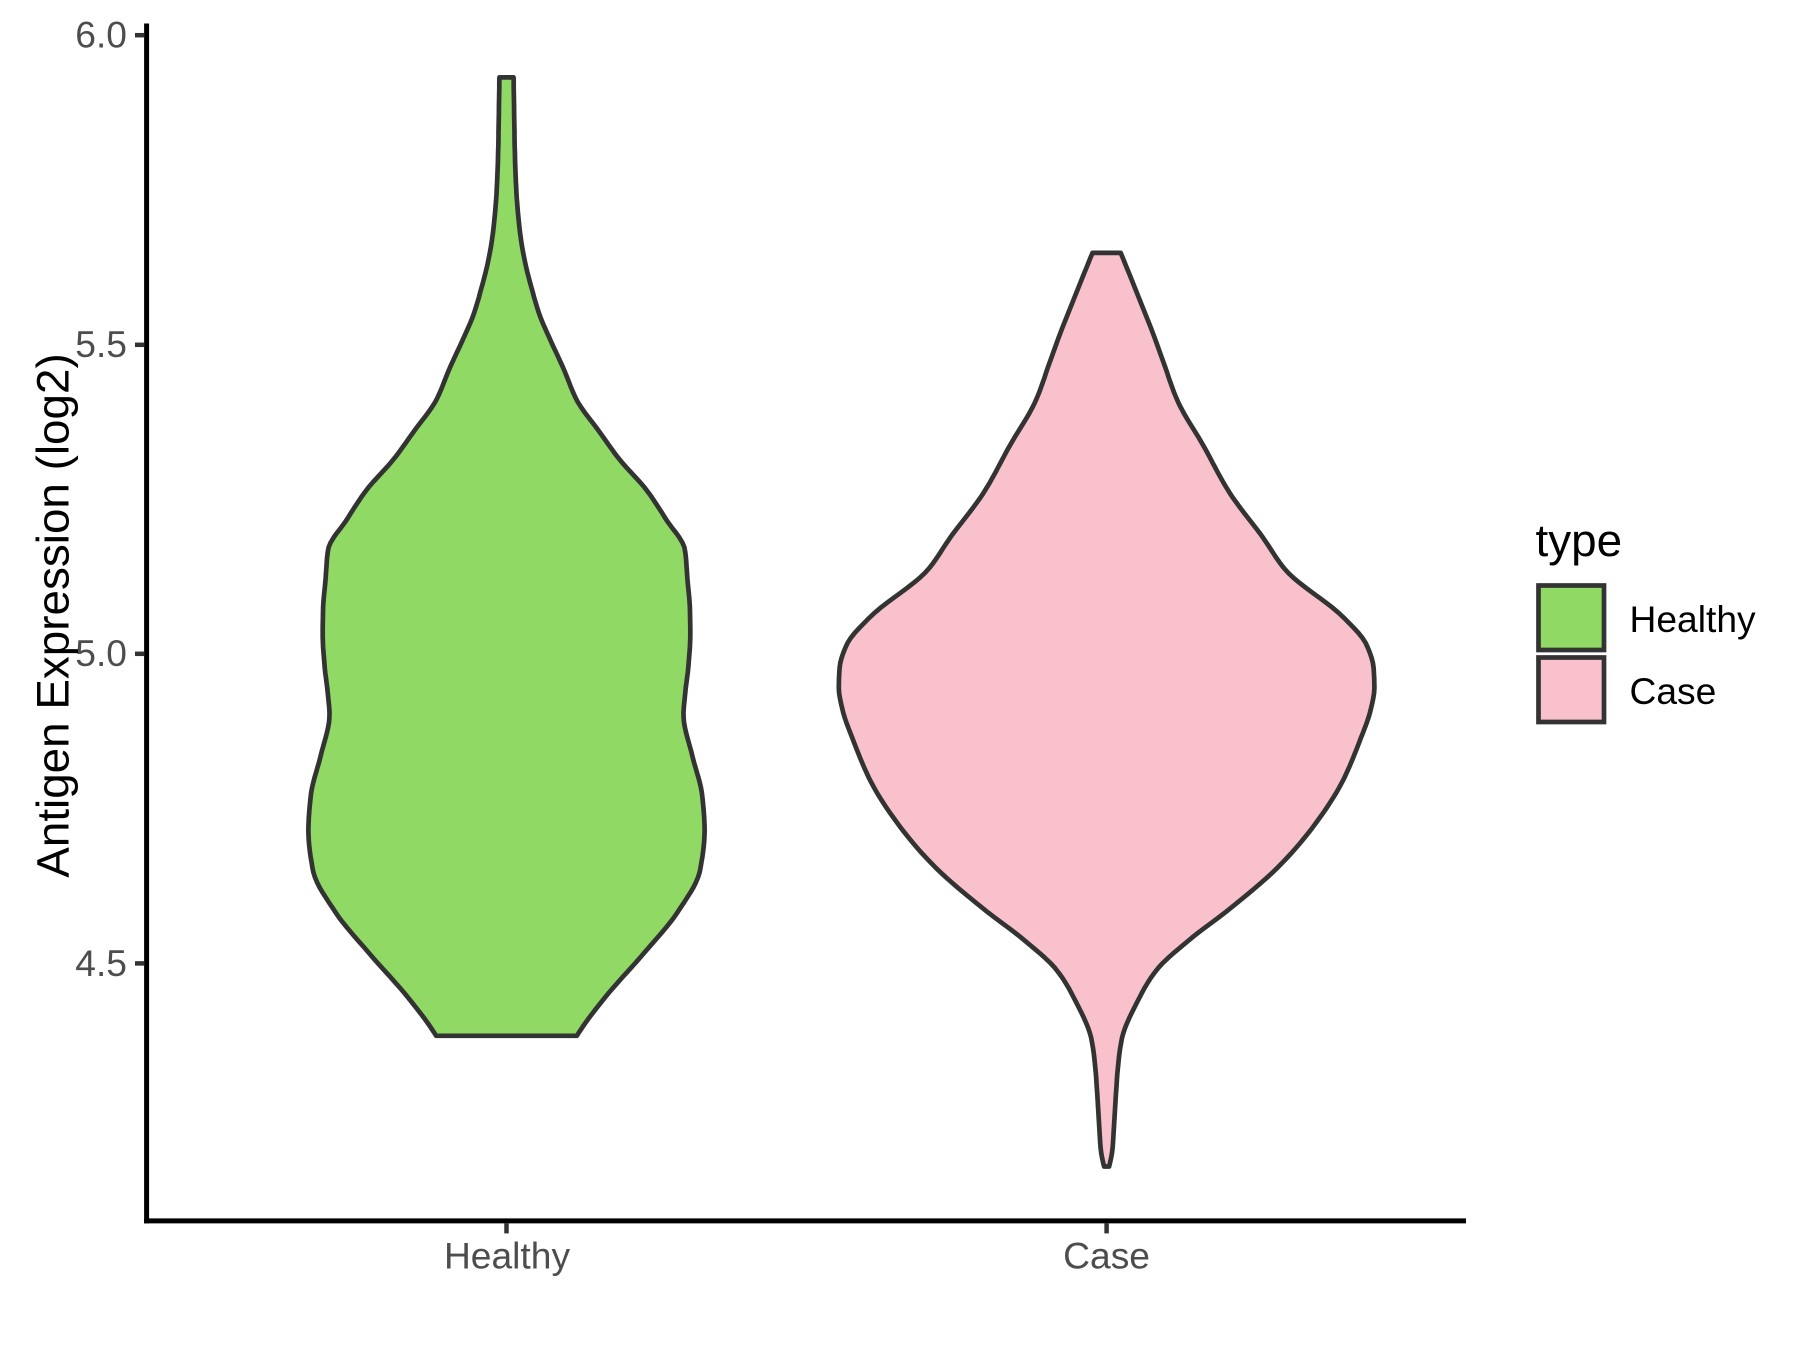 This screenshot has width=1800, height=1350. What do you see at coordinates (101, 35) in the screenshot?
I see `svg-text: 6.0` at bounding box center [101, 35].